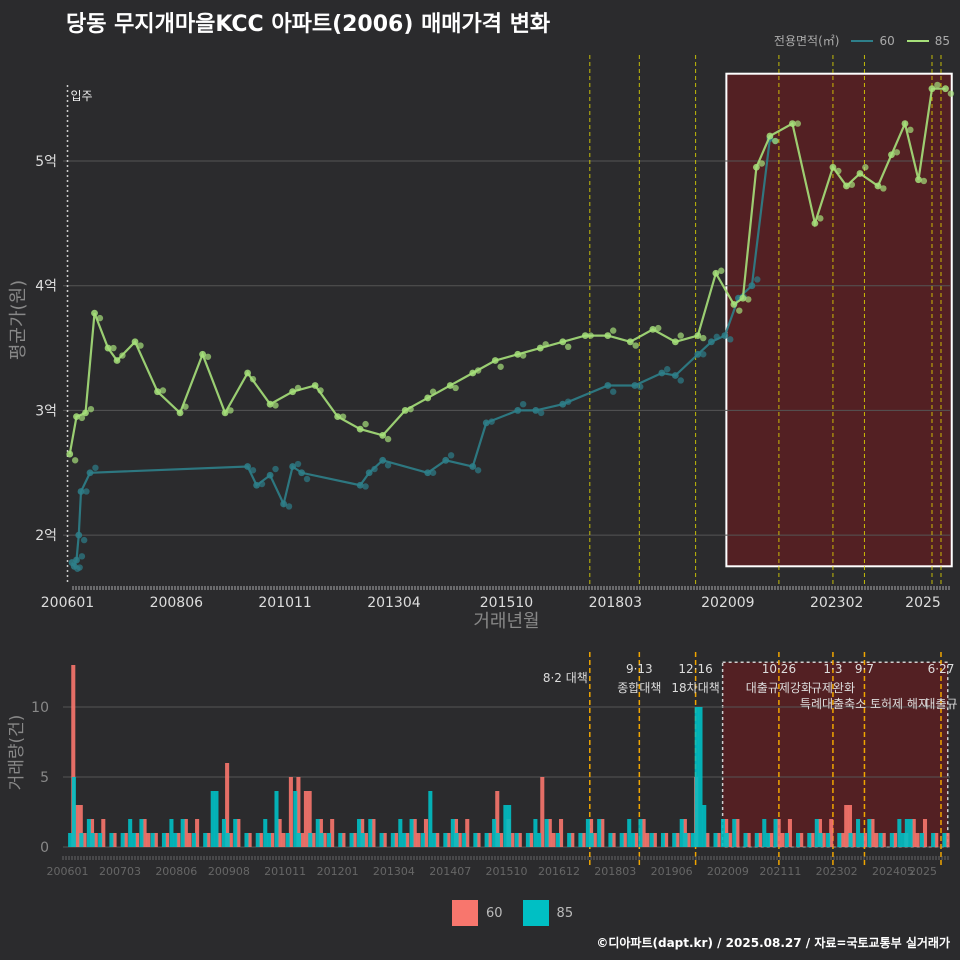 This screenshot has height=960, width=960. What do you see at coordinates (836, 603) in the screenshot?
I see `price-x-tick: 202302` at bounding box center [836, 603].